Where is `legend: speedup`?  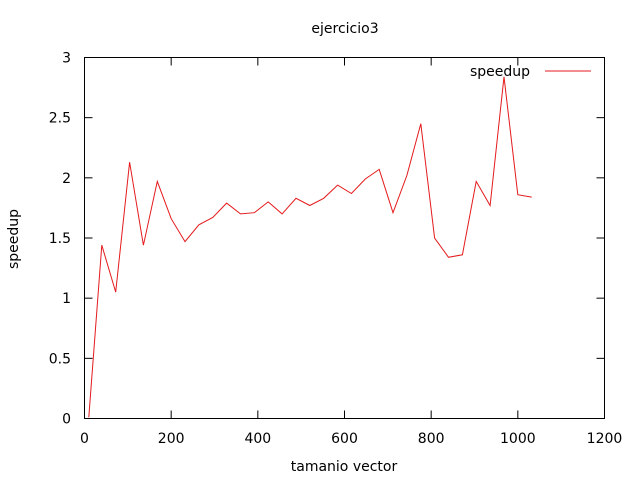
legend: speedup is located at coordinates (530, 72).